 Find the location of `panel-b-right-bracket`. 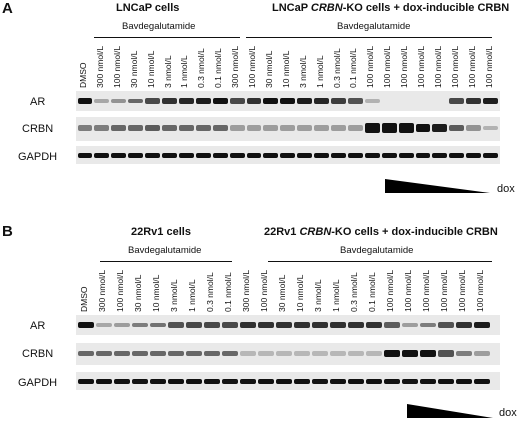

panel-b-right-bracket is located at coordinates (380, 261).